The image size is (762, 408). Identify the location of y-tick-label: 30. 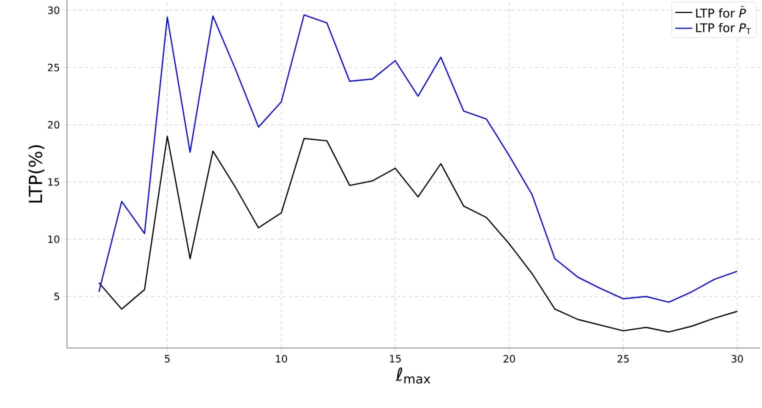
(54, 10).